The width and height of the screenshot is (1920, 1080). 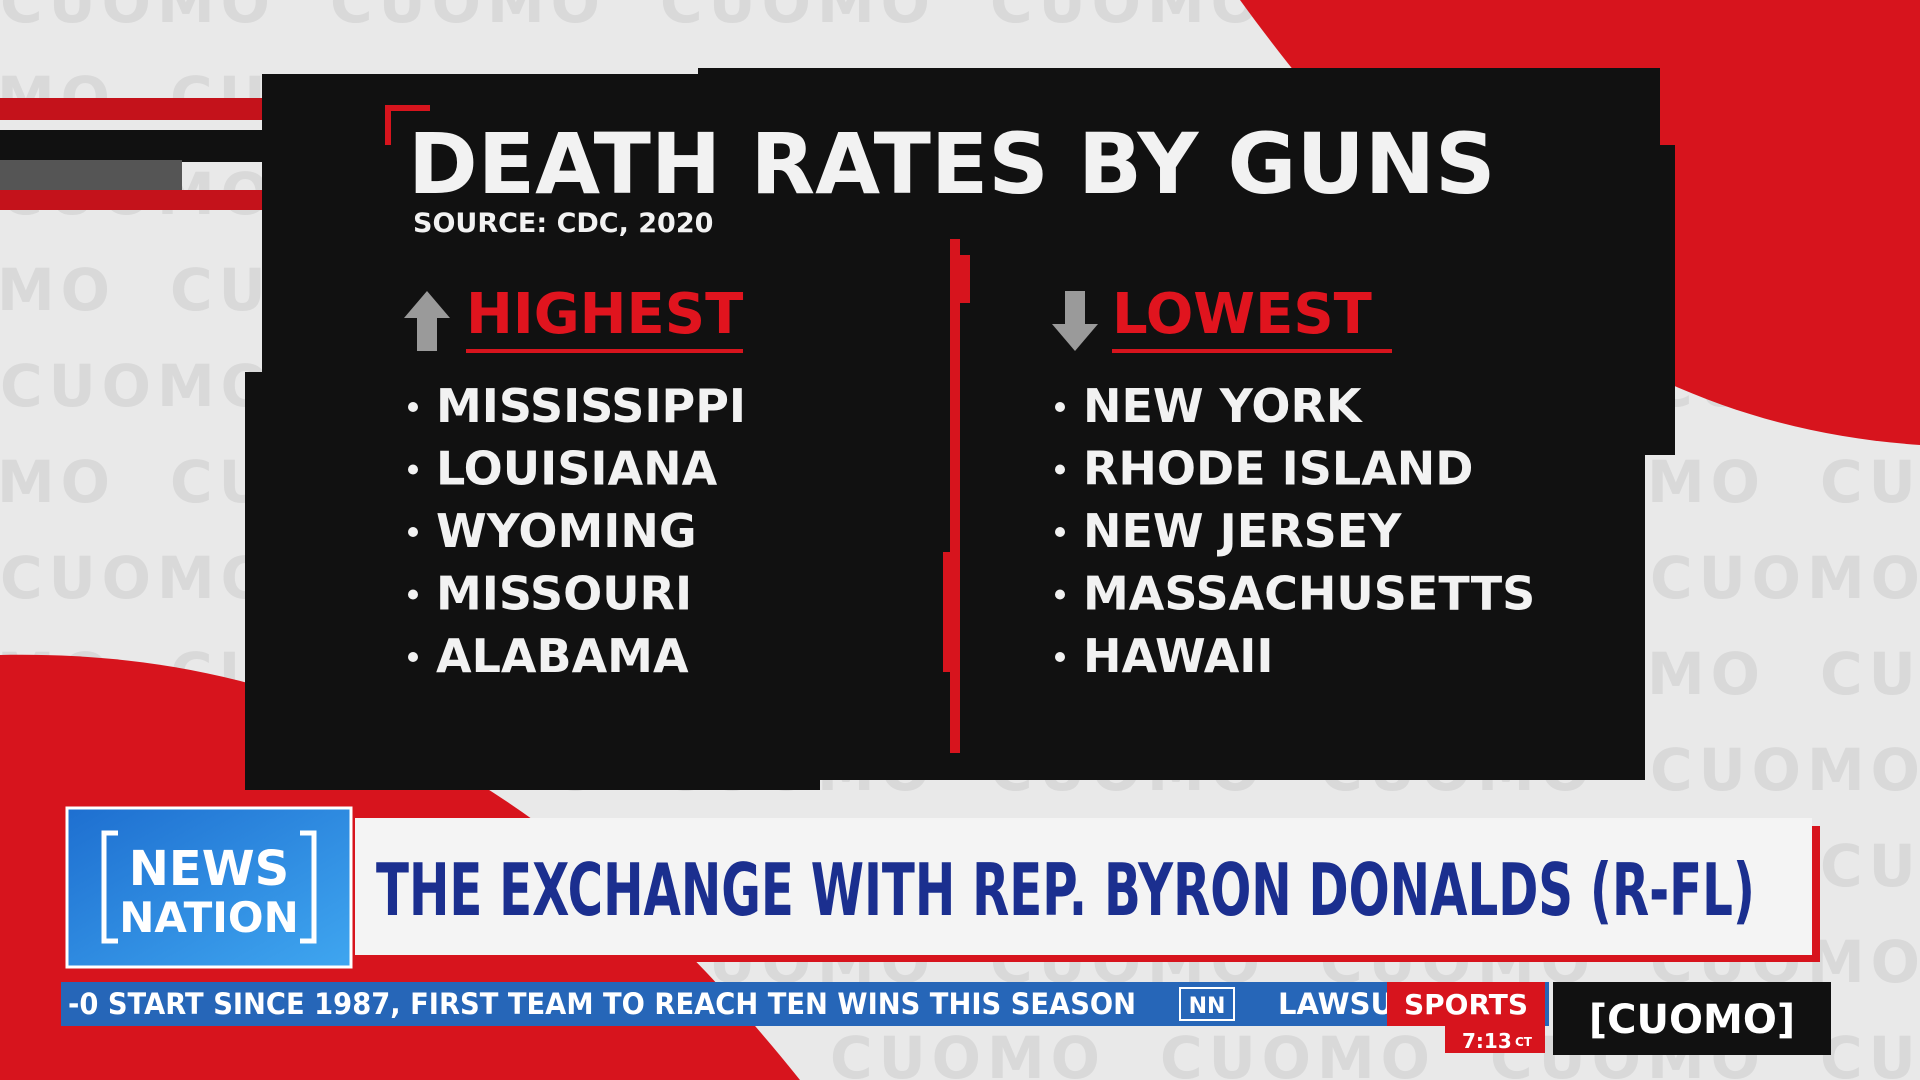 What do you see at coordinates (209, 869) in the screenshot?
I see `logo-text: NEWS` at bounding box center [209, 869].